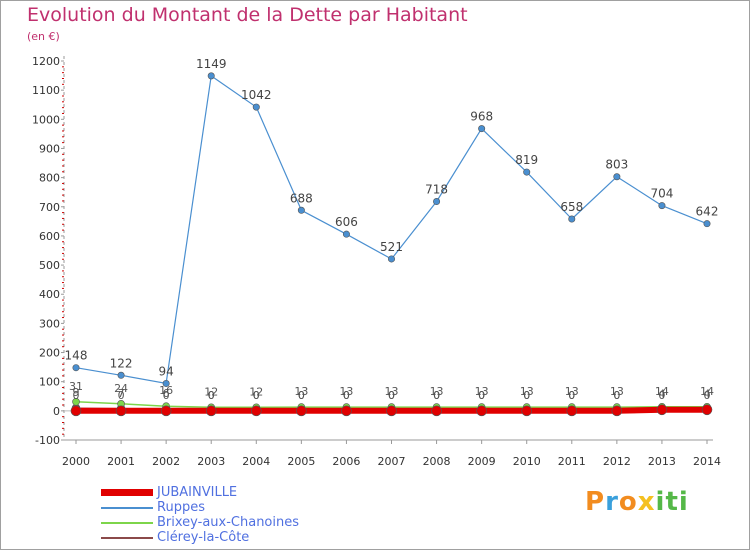 This screenshot has height=550, width=750. I want to click on x-tick-label: 2007, so click(392, 461).